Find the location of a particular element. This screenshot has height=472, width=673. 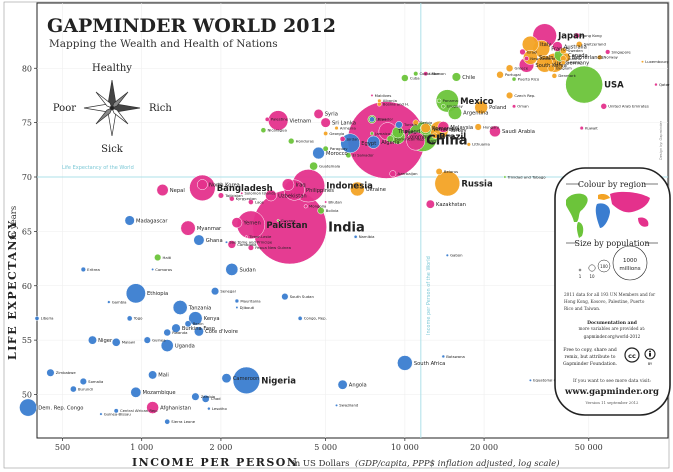

bubble-eritrea is located at coordinates (83, 269).